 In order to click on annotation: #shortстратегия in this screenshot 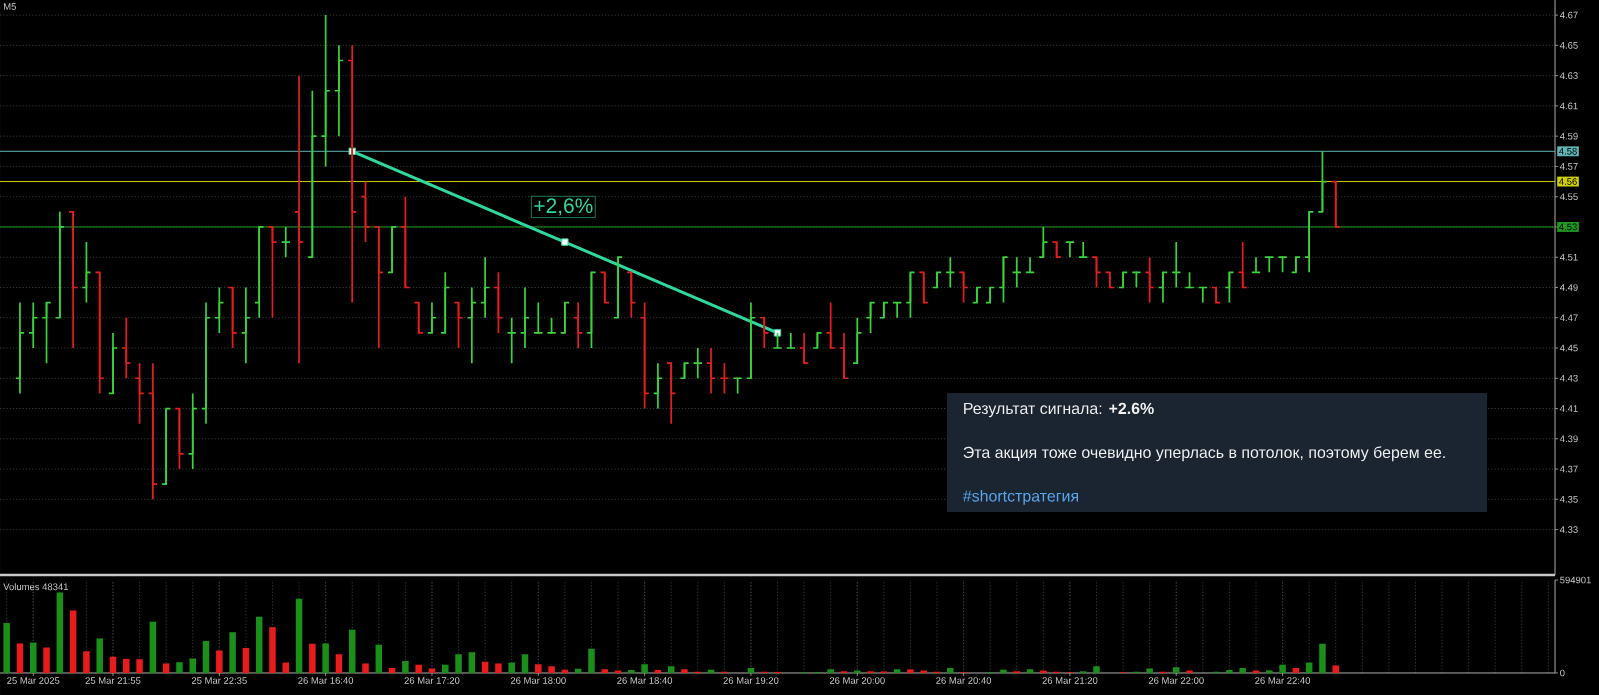, I will do `click(1020, 497)`.